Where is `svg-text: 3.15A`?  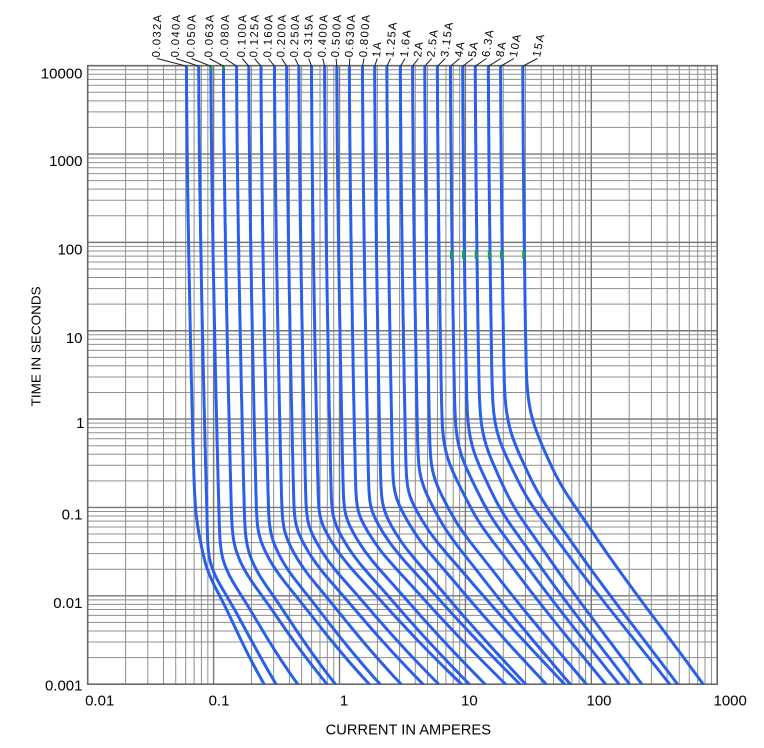 svg-text: 3.15A is located at coordinates (447, 39).